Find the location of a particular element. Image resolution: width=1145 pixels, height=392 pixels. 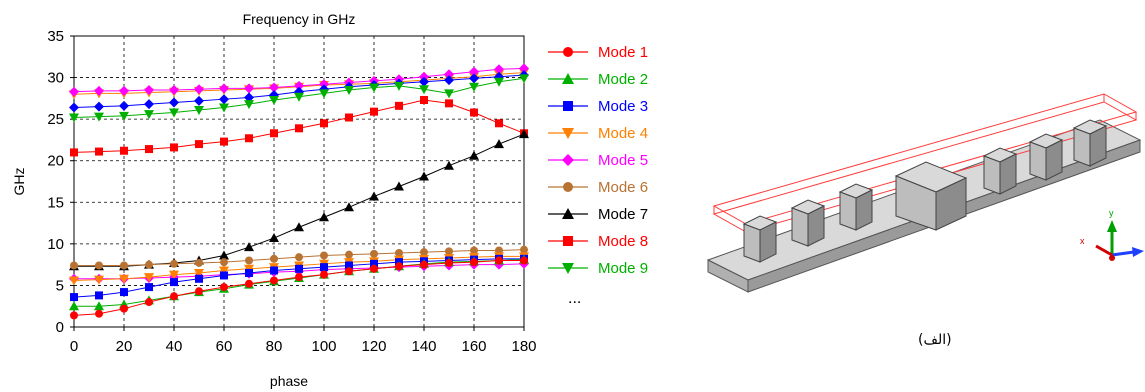

x-axis-label: phase is located at coordinates (289, 381).